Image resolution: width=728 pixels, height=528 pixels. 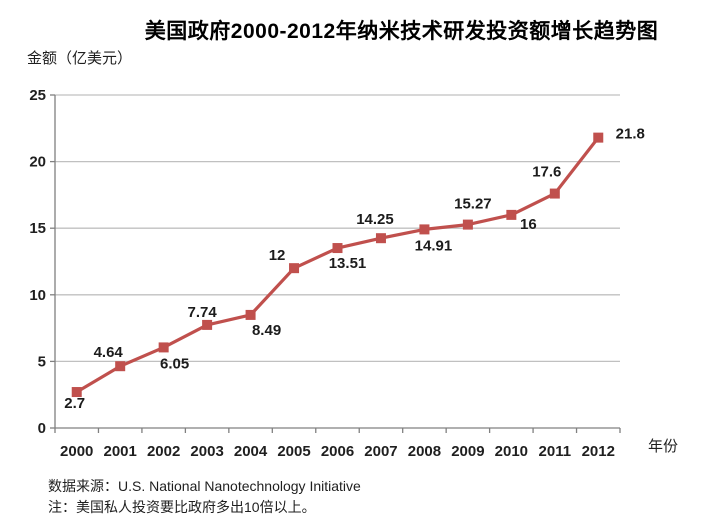 What do you see at coordinates (424, 451) in the screenshot?
I see `x-tick-label: 2008` at bounding box center [424, 451].